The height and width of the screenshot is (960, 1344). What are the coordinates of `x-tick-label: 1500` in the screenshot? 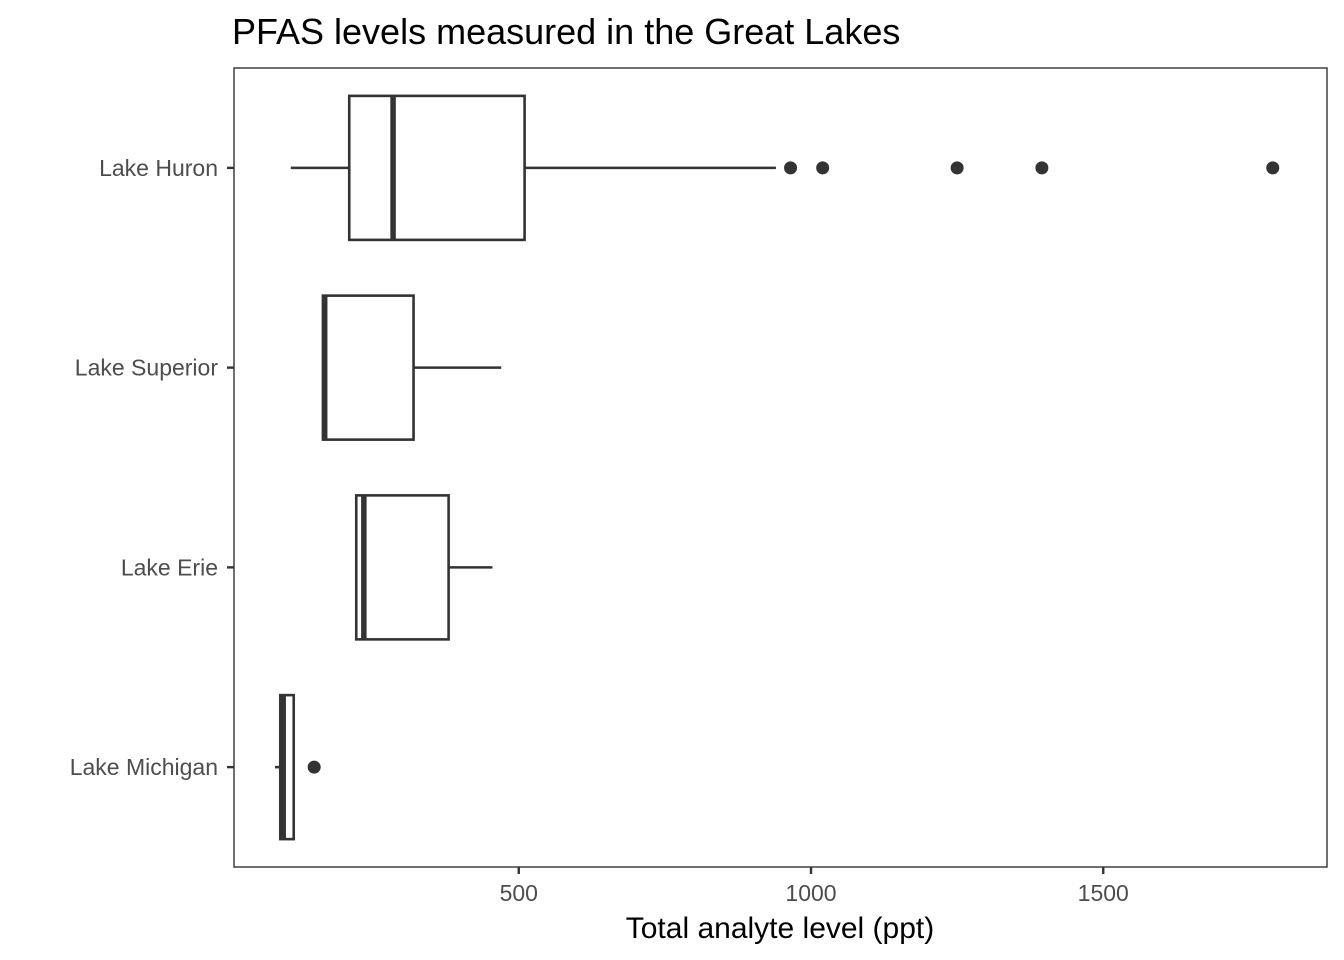 It's located at (1103, 893).